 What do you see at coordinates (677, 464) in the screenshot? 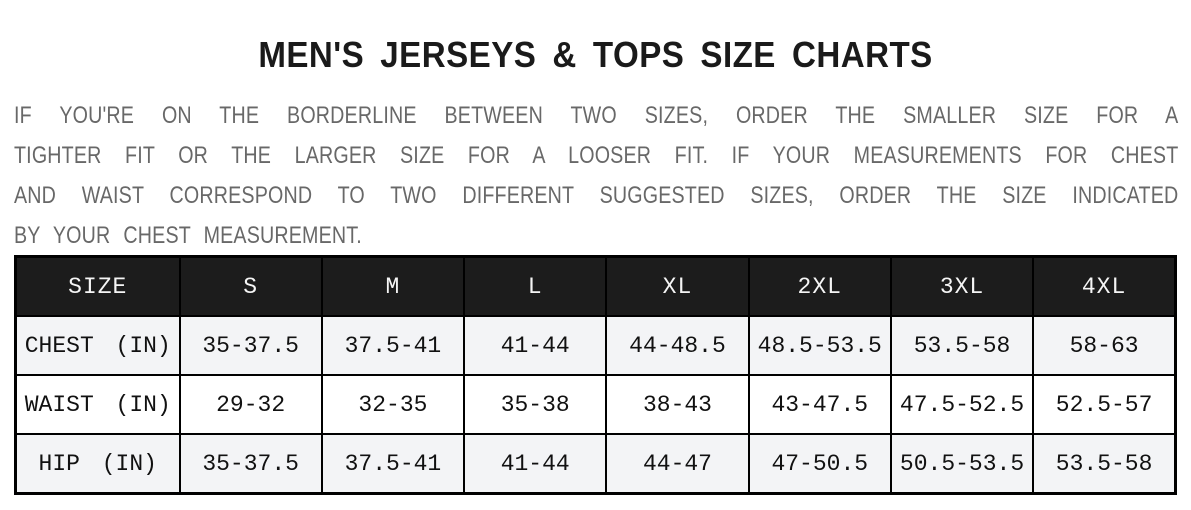
I see `table-cell: 44-47` at bounding box center [677, 464].